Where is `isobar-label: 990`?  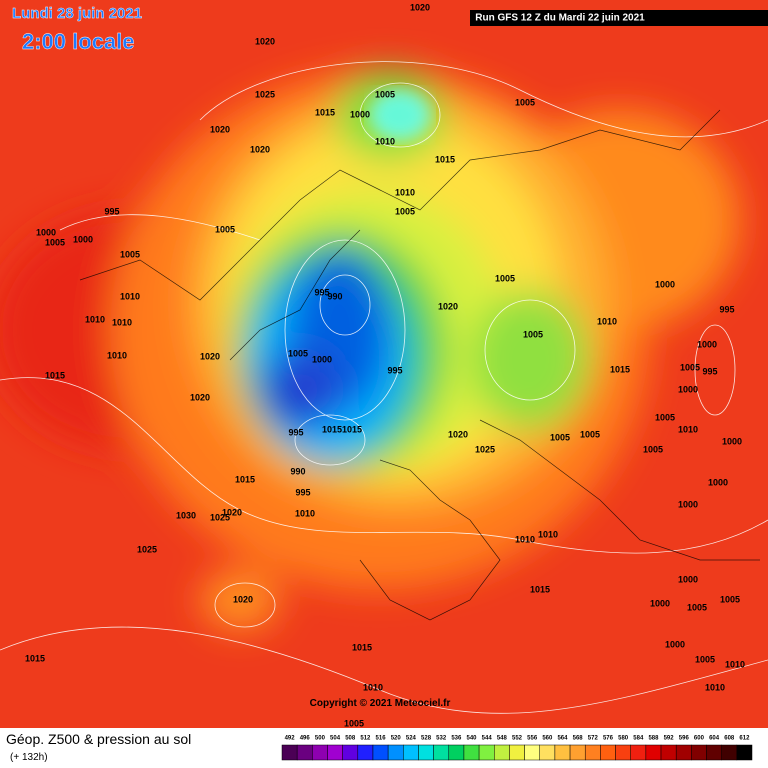 isobar-label: 990 is located at coordinates (334, 296).